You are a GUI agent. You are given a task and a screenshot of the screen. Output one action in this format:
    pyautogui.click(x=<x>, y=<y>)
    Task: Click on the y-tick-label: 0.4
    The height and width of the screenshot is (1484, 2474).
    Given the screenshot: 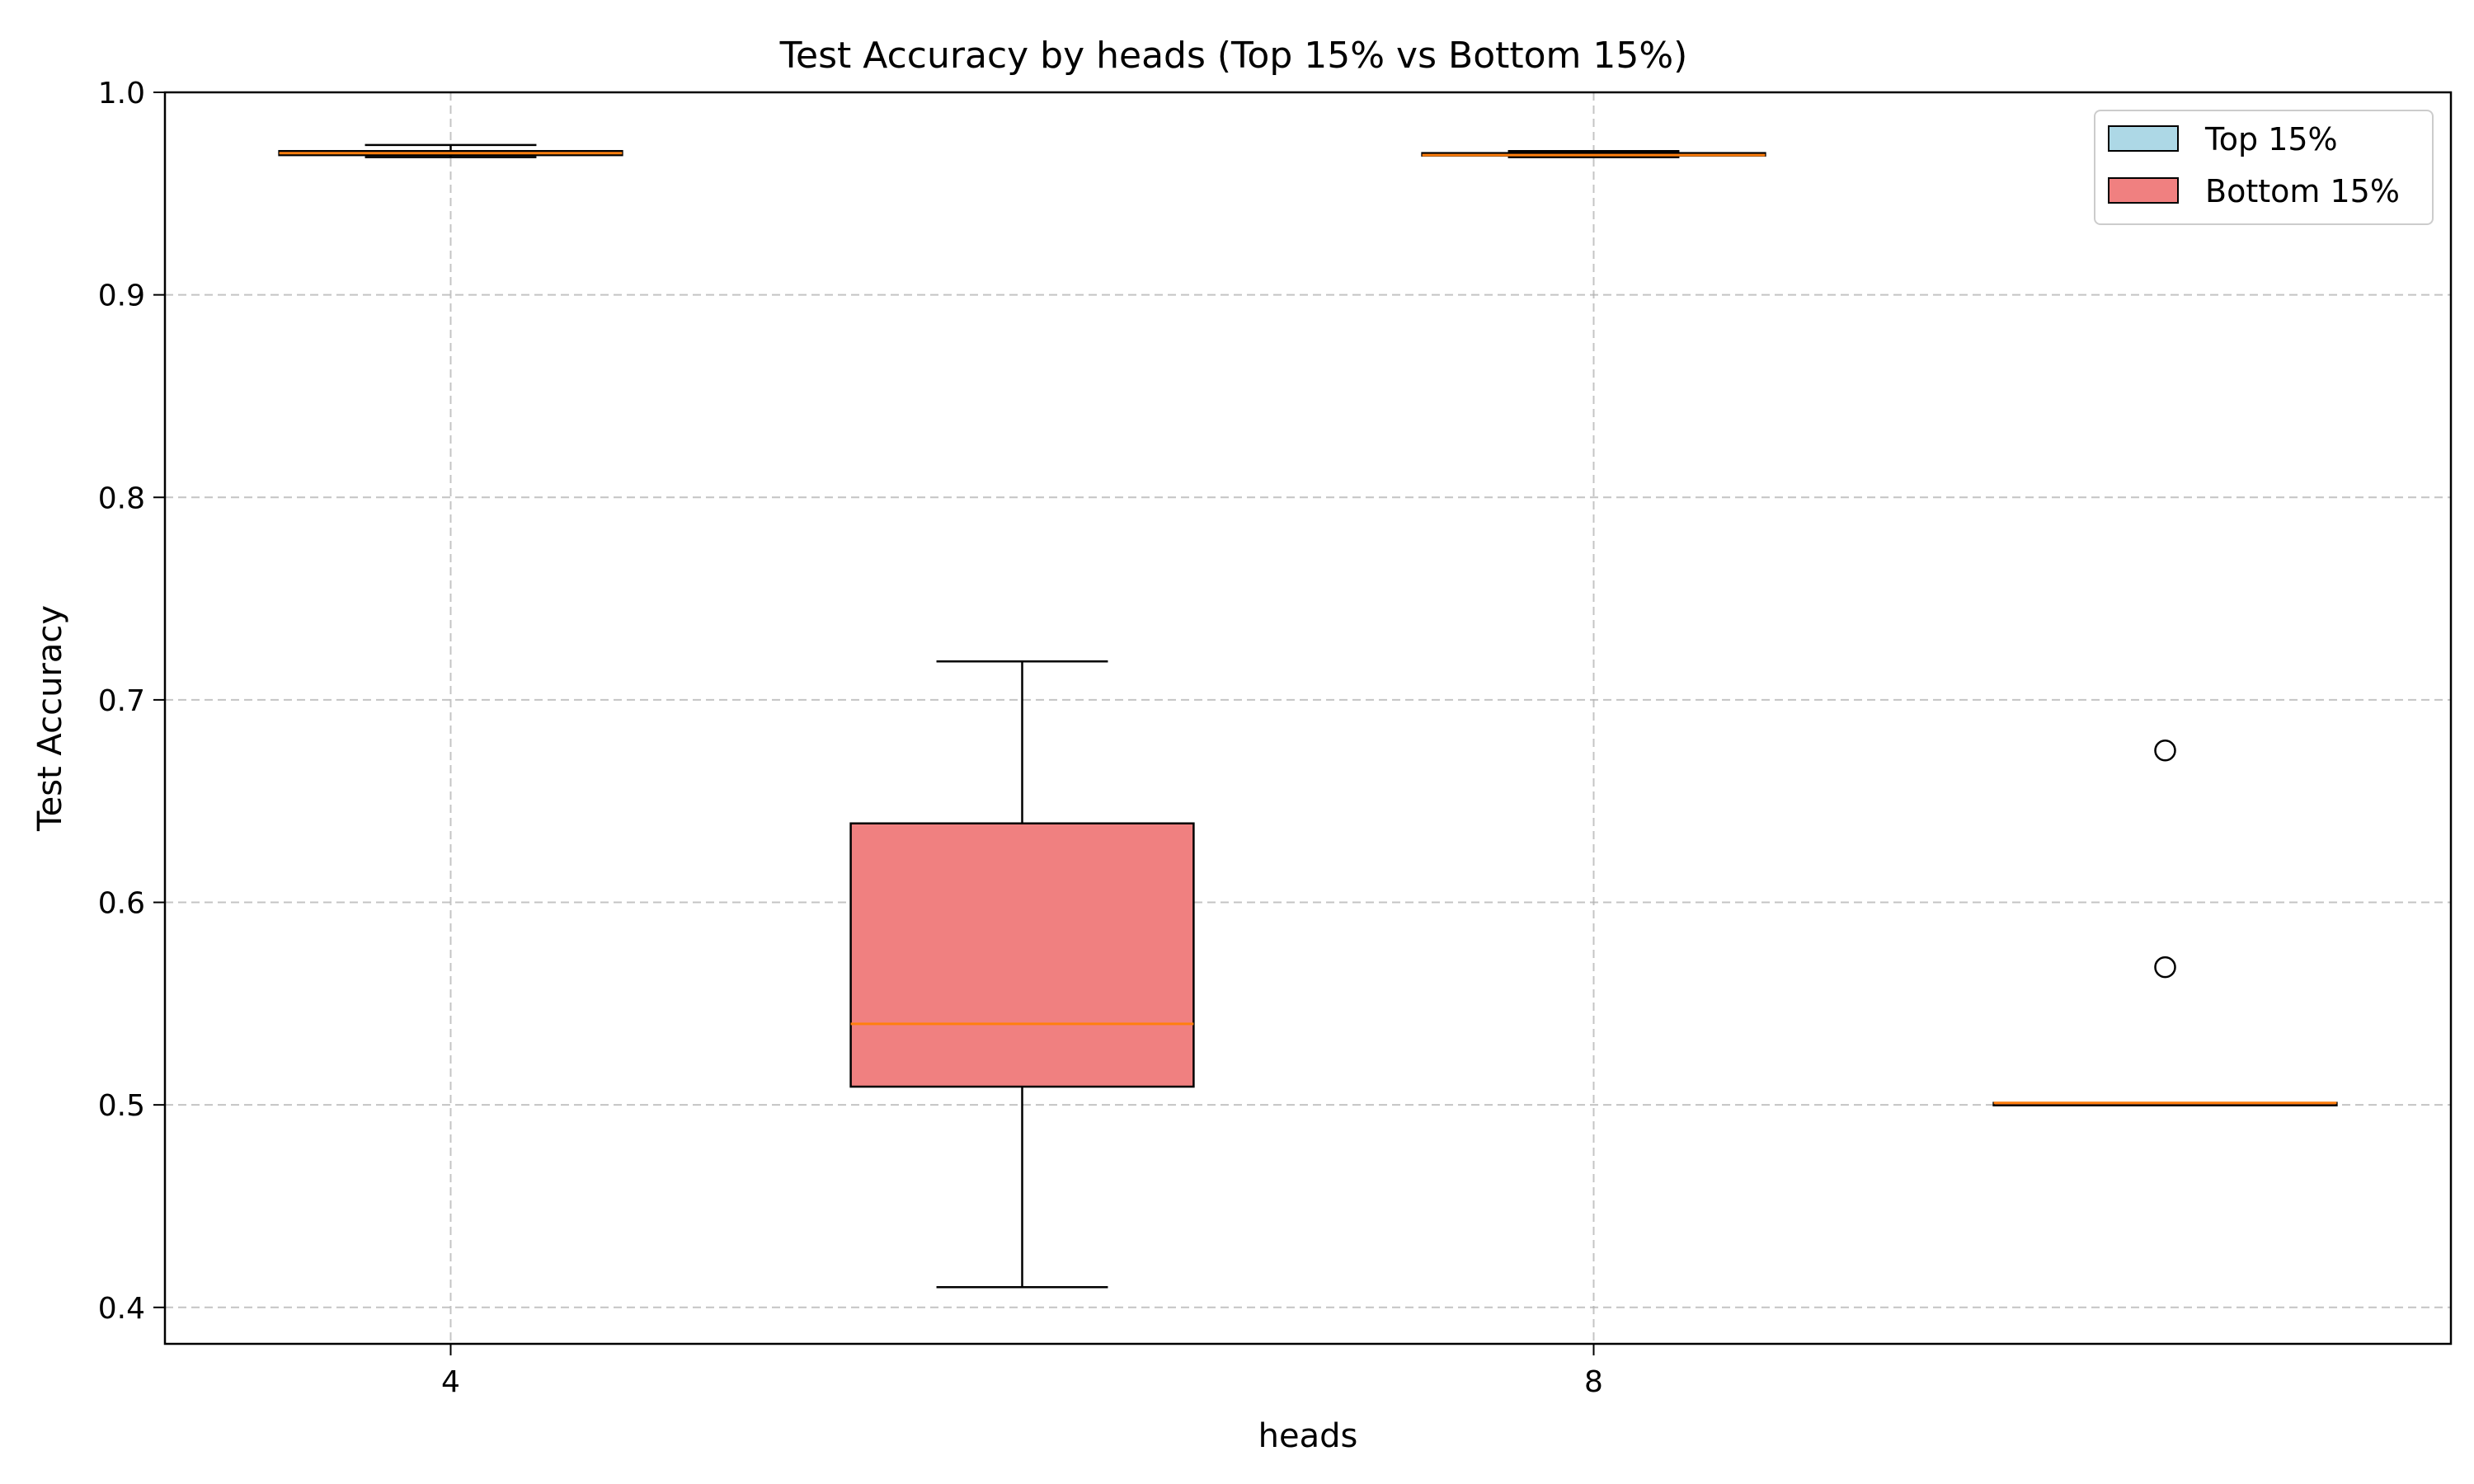 What is the action you would take?
    pyautogui.click(x=121, y=1309)
    